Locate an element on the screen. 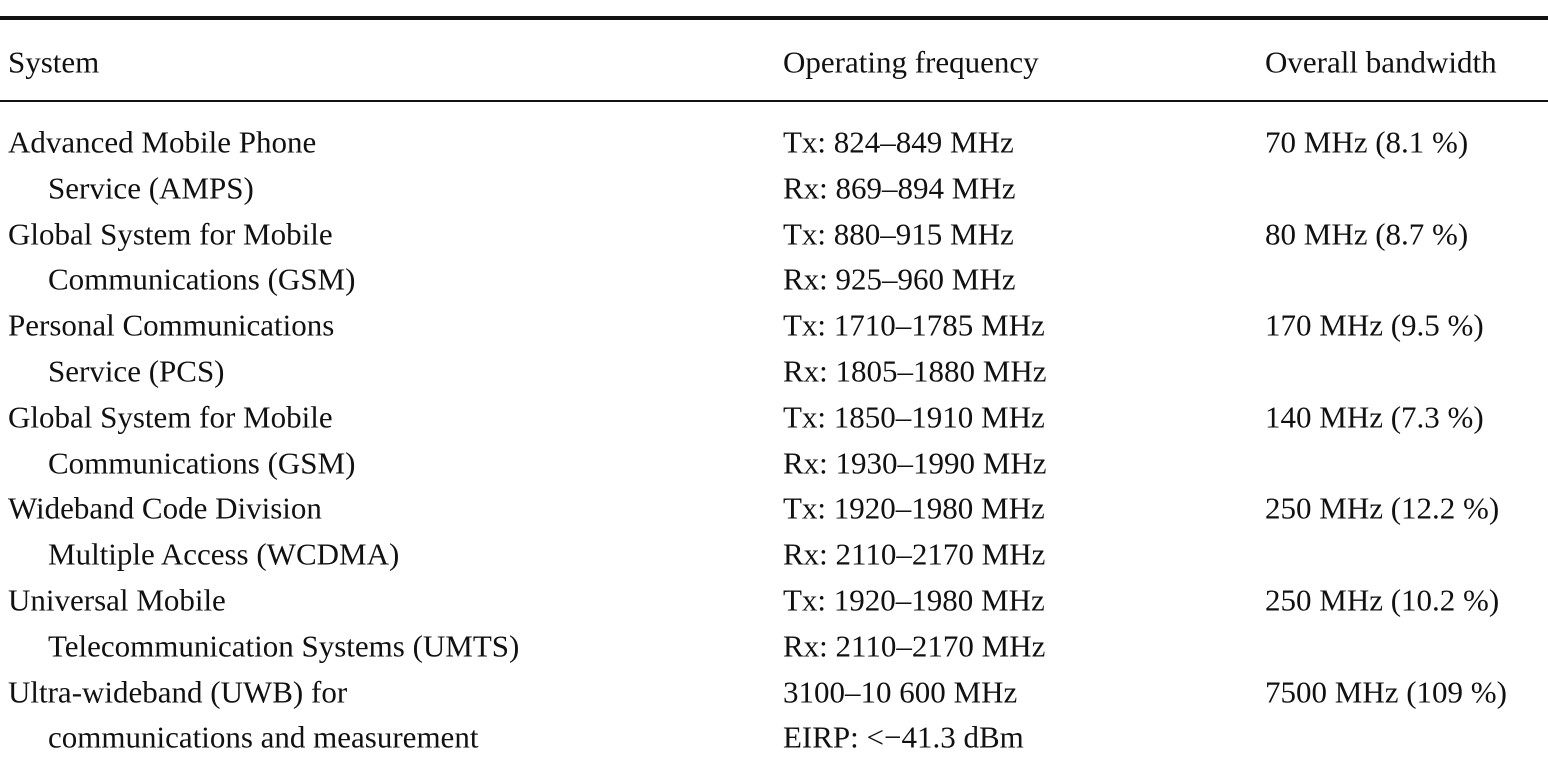 Image resolution: width=1548 pixels, height=771 pixels. bandwidth-cell: 250 MHz (12.2 %) is located at coordinates (1382, 508).